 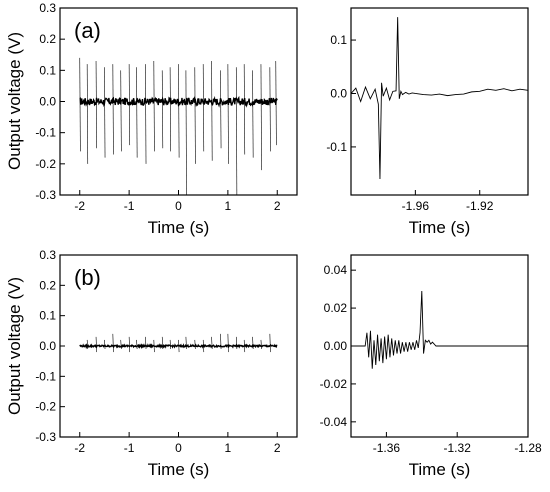 What do you see at coordinates (480, 206) in the screenshot?
I see `x-tick-label: -1.92` at bounding box center [480, 206].